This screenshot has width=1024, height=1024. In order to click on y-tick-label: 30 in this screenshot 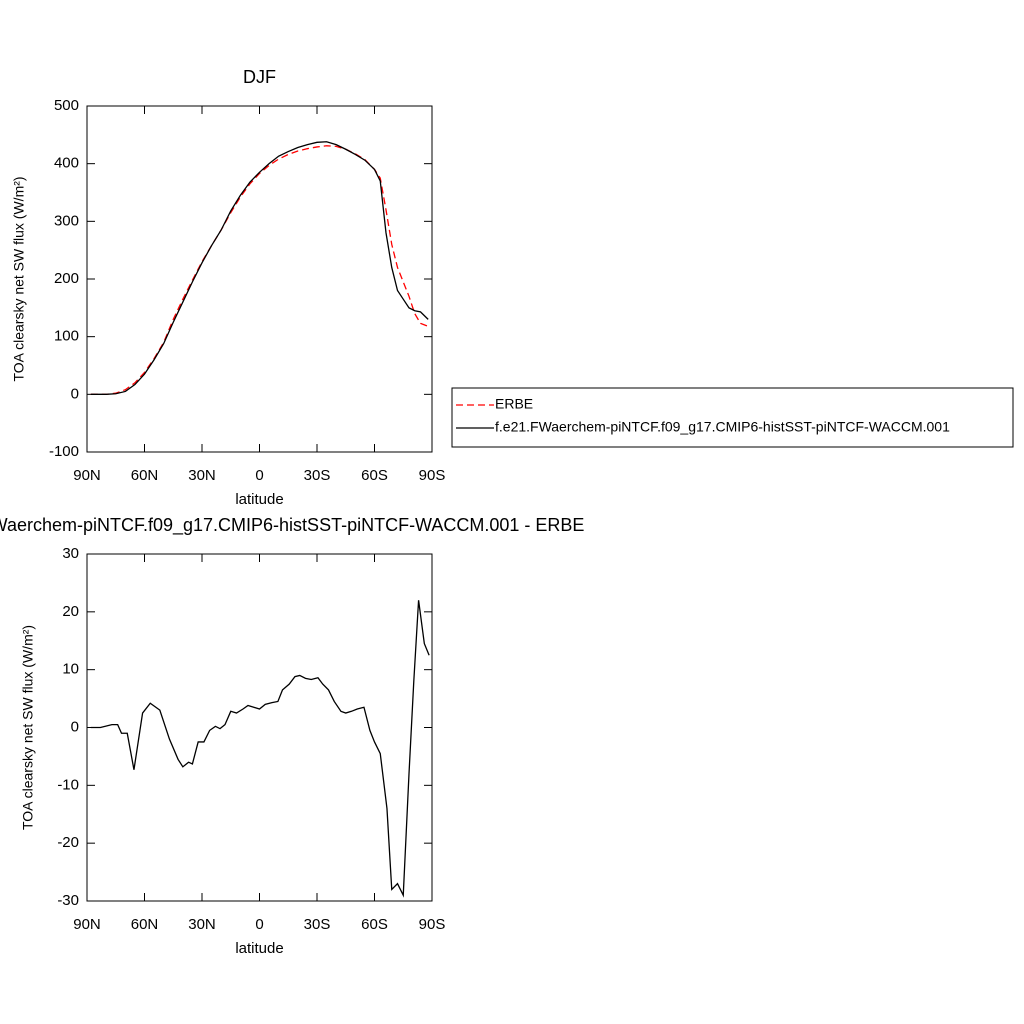, I will do `click(70, 553)`.